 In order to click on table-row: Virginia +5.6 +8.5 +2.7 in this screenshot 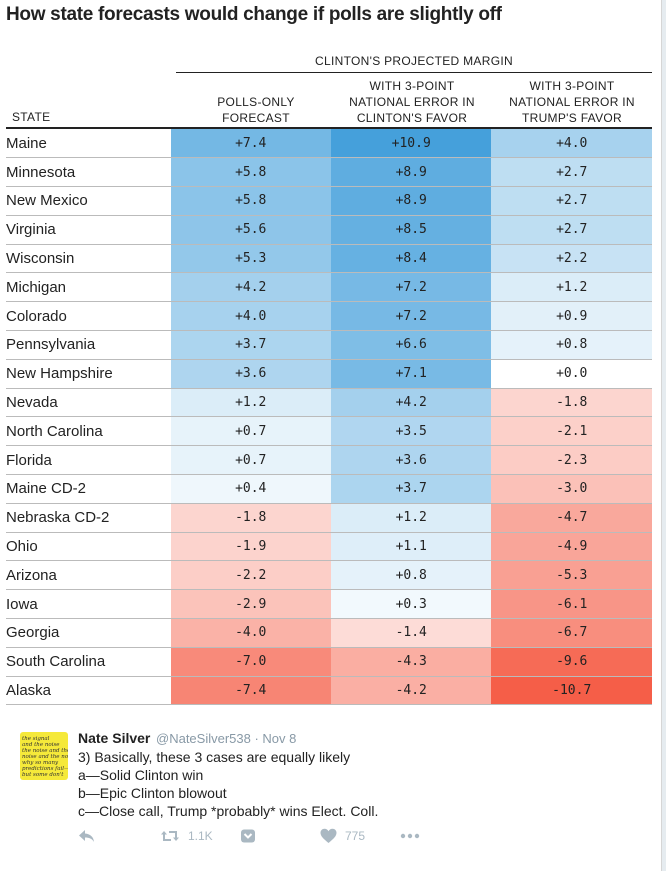, I will do `click(329, 230)`.